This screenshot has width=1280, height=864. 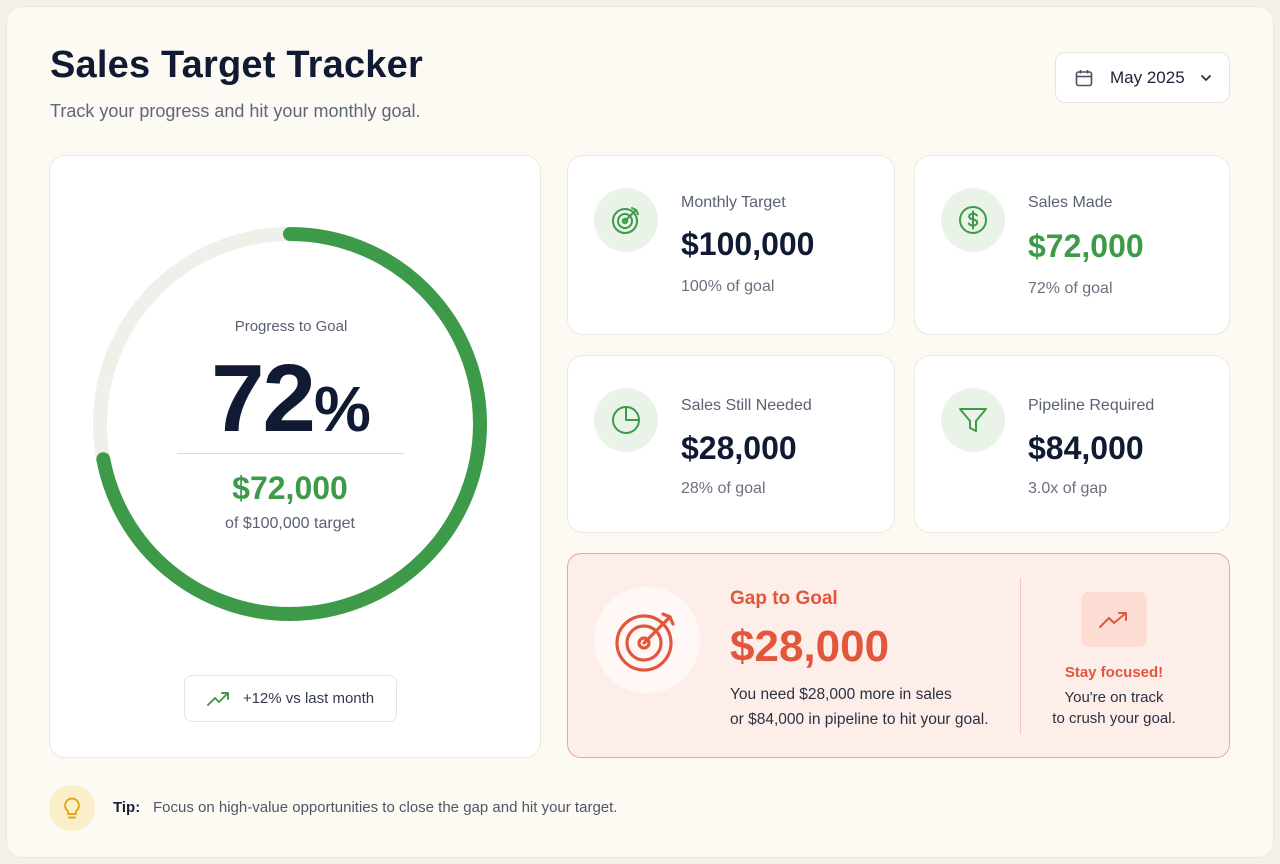 I want to click on progress-target-text: of $100,000 target, so click(x=290, y=523).